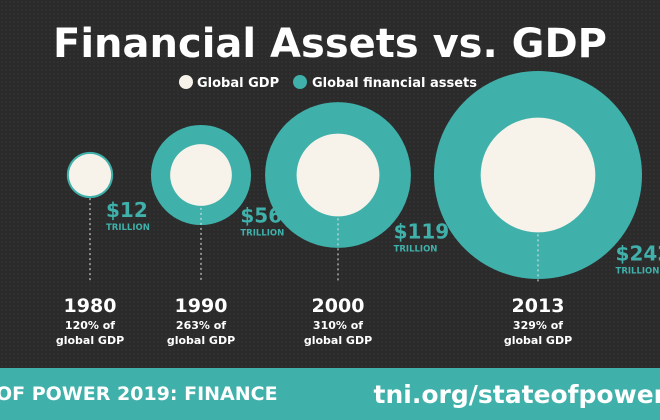 This screenshot has height=420, width=660. What do you see at coordinates (262, 233) in the screenshot?
I see `unit-label-1990: TRILLION` at bounding box center [262, 233].